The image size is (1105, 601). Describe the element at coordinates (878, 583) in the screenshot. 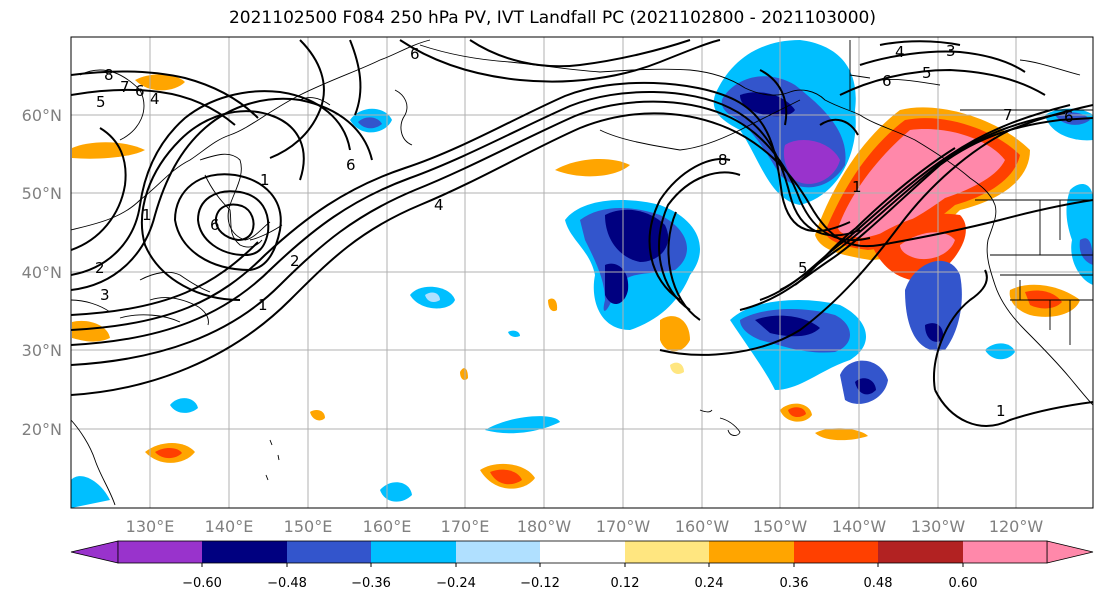

I see `colorbar-tick: 0.48` at that location.